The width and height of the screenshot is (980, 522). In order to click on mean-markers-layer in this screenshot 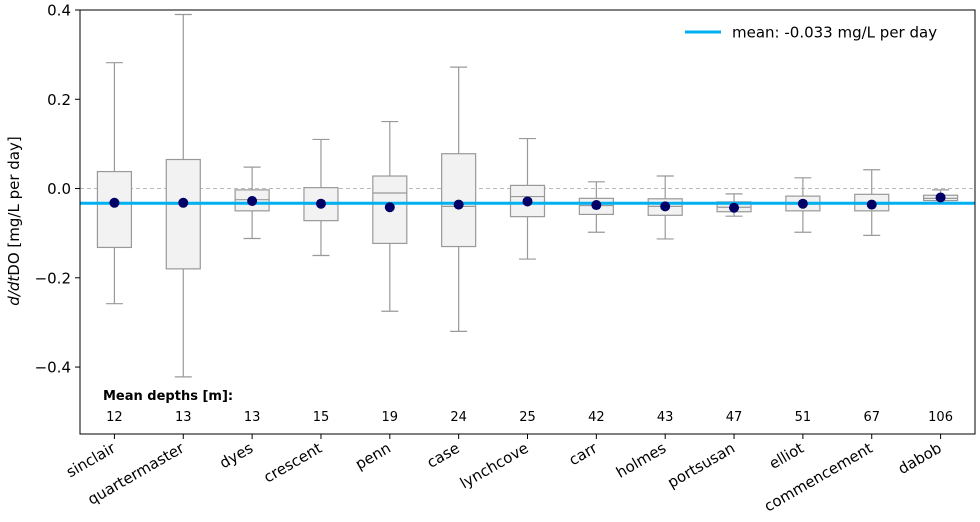, I will do `click(527, 202)`.